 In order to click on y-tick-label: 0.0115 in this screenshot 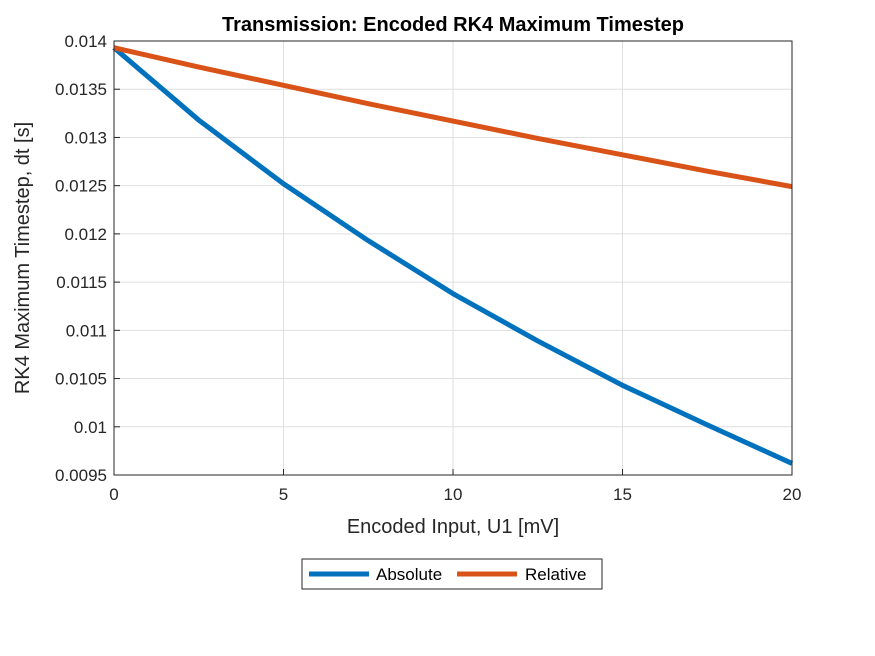, I will do `click(81, 282)`.